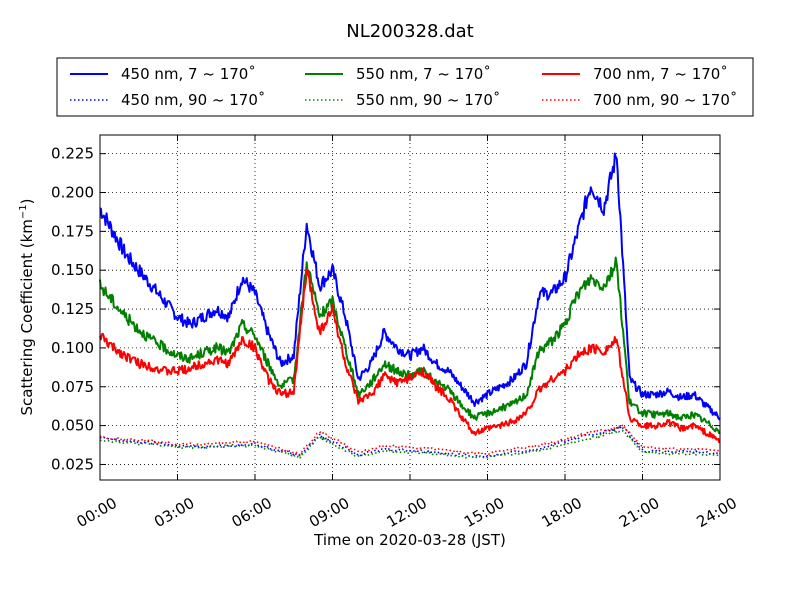  I want to click on legend-box, so click(405, 87).